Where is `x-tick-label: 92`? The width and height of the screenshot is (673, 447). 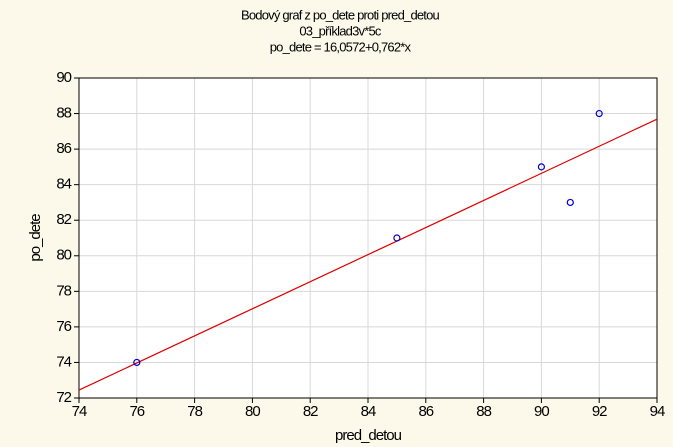
x-tick-label: 92 is located at coordinates (599, 411).